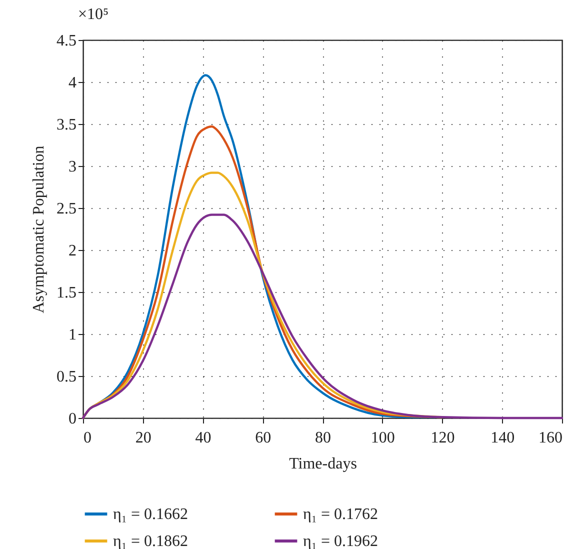  What do you see at coordinates (263, 438) in the screenshot?
I see `x-tick-label: 60` at bounding box center [263, 438].